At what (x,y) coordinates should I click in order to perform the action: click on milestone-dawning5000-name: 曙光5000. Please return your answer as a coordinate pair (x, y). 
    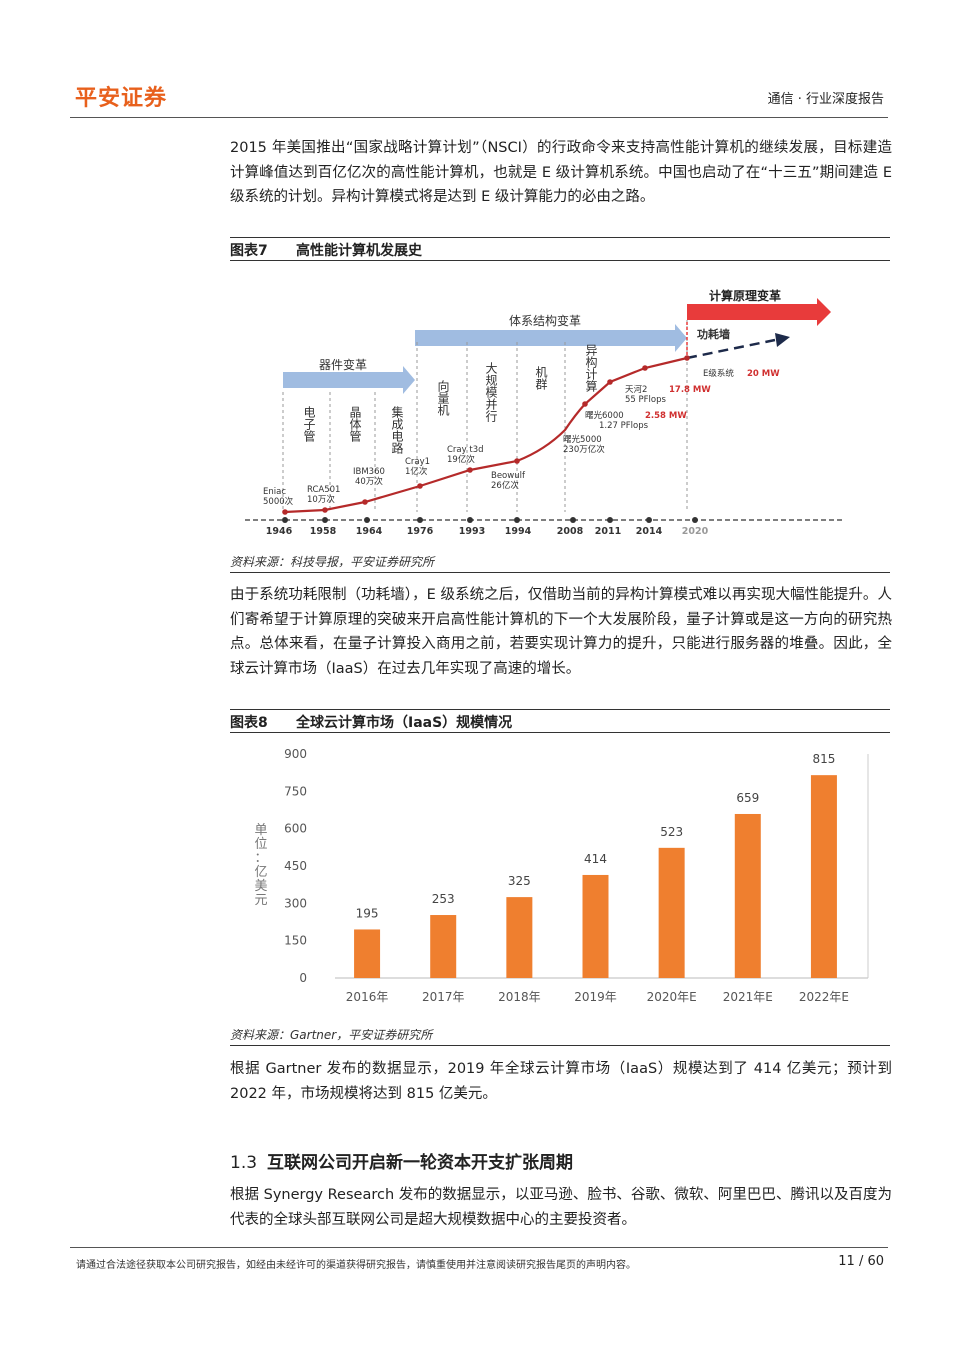
    Looking at the image, I should click on (582, 439).